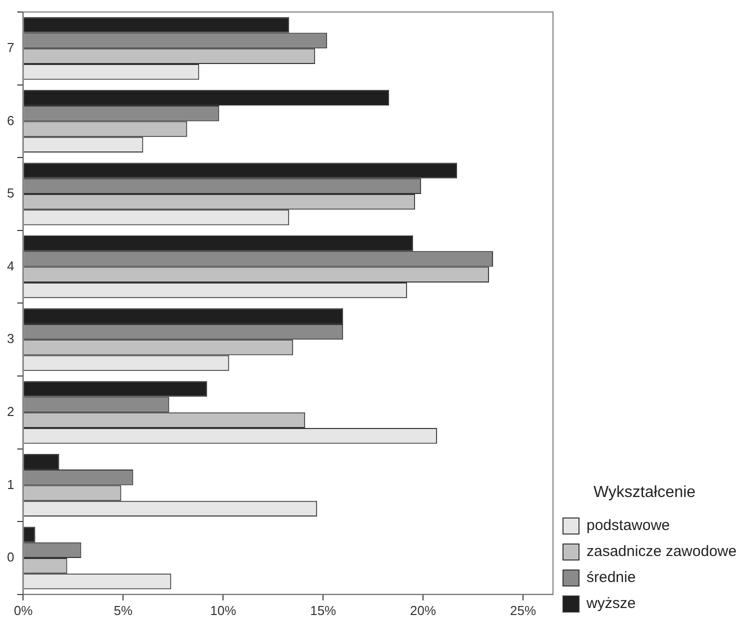  Describe the element at coordinates (10, 266) in the screenshot. I see `y-tick-label: 4` at that location.